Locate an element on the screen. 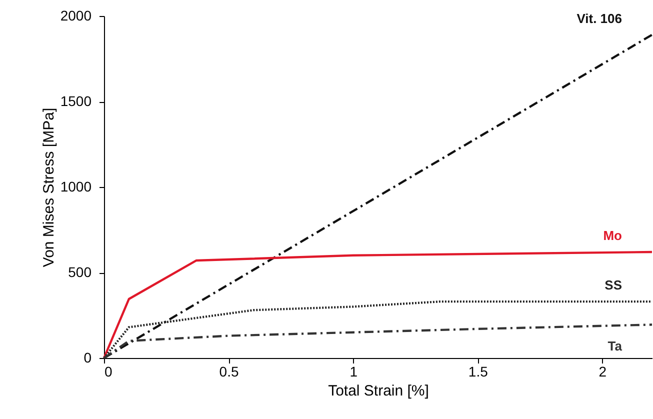  y-tick-label: 2000 is located at coordinates (76, 16).